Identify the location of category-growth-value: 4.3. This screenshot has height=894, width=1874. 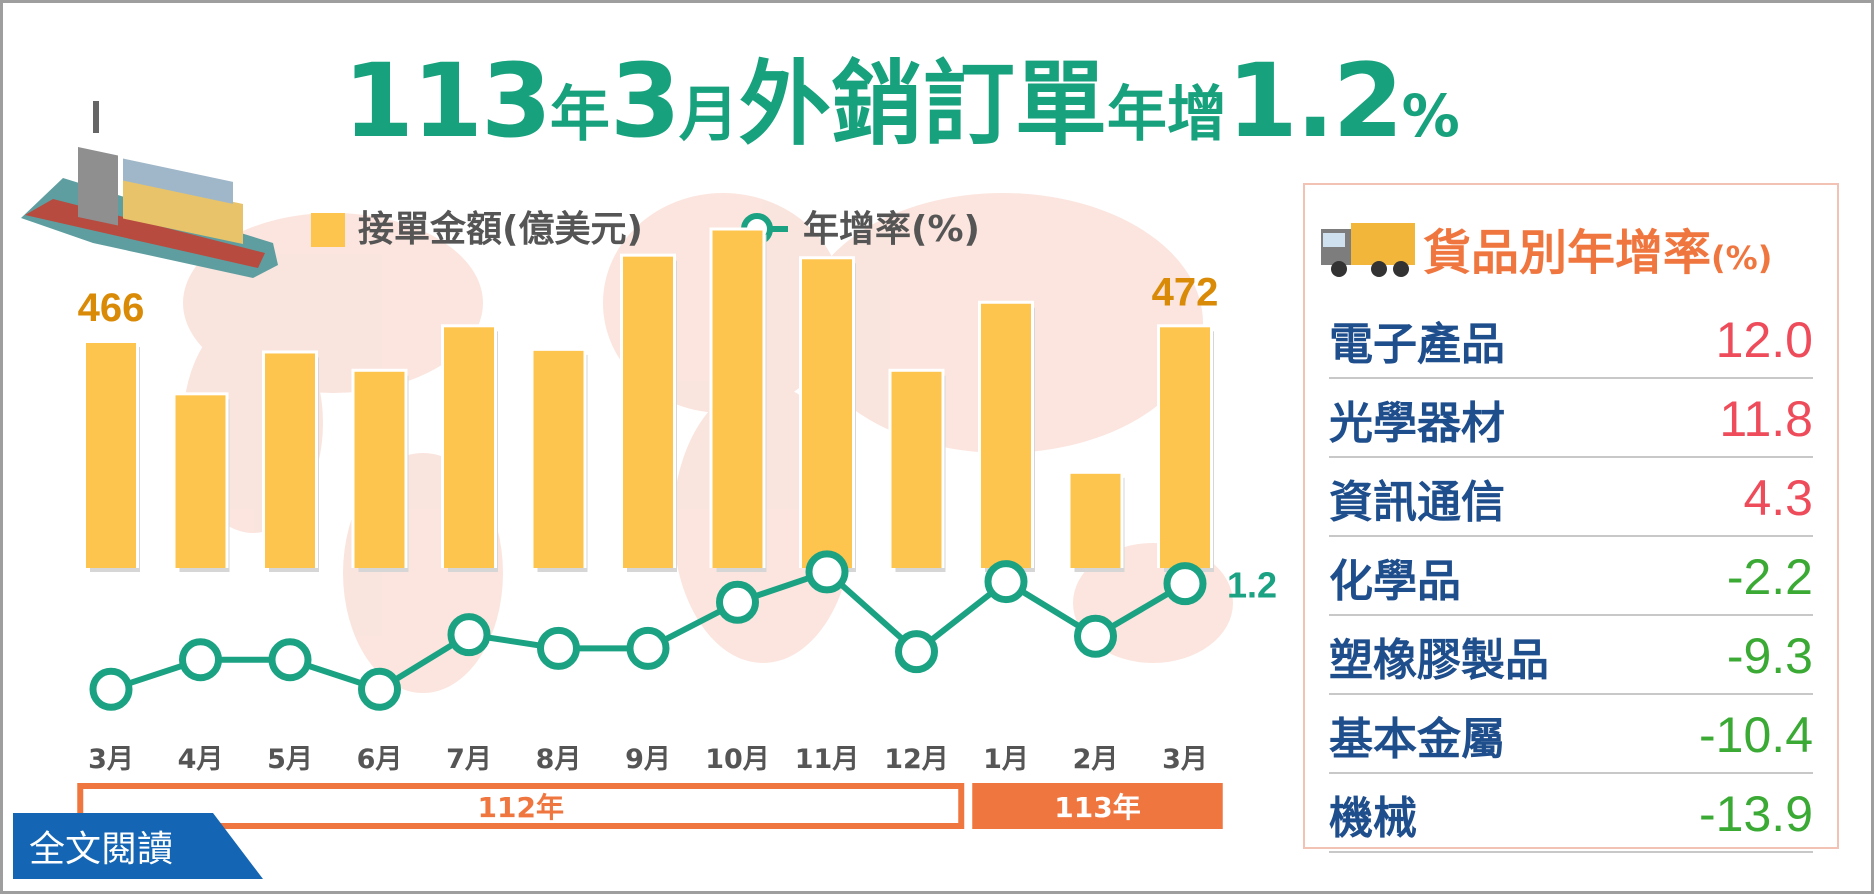
(1778, 498).